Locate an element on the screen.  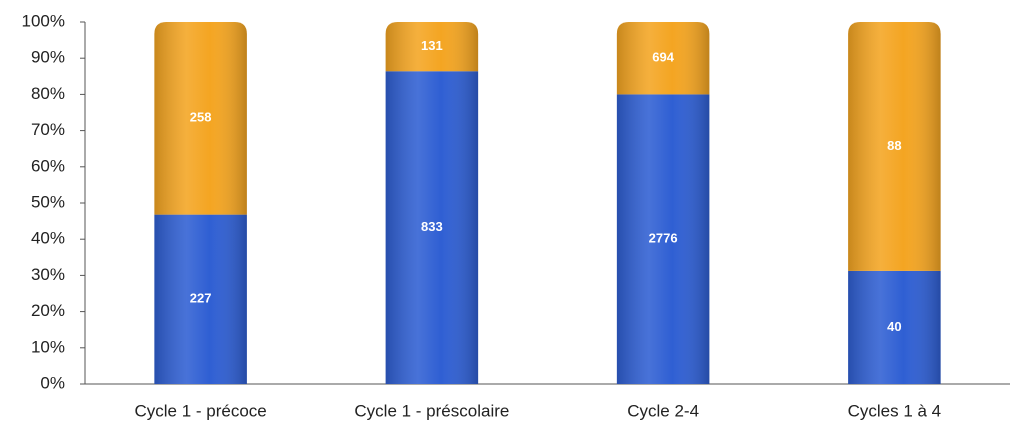
y-tick-label: 10% is located at coordinates (48, 346).